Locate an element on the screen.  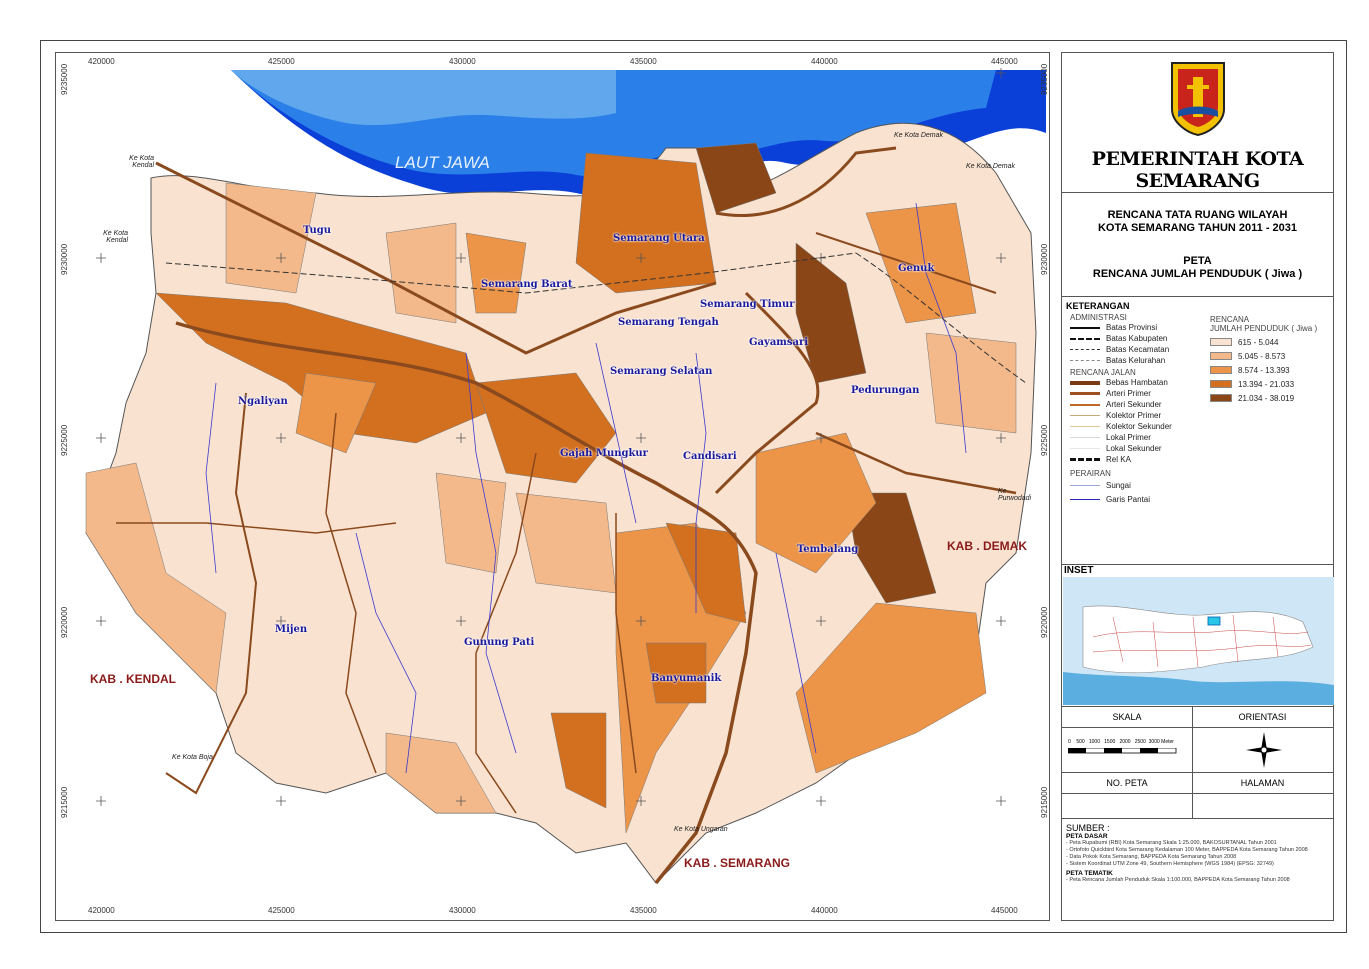
halaman-cell: HALAMAN is located at coordinates (1262, 796).